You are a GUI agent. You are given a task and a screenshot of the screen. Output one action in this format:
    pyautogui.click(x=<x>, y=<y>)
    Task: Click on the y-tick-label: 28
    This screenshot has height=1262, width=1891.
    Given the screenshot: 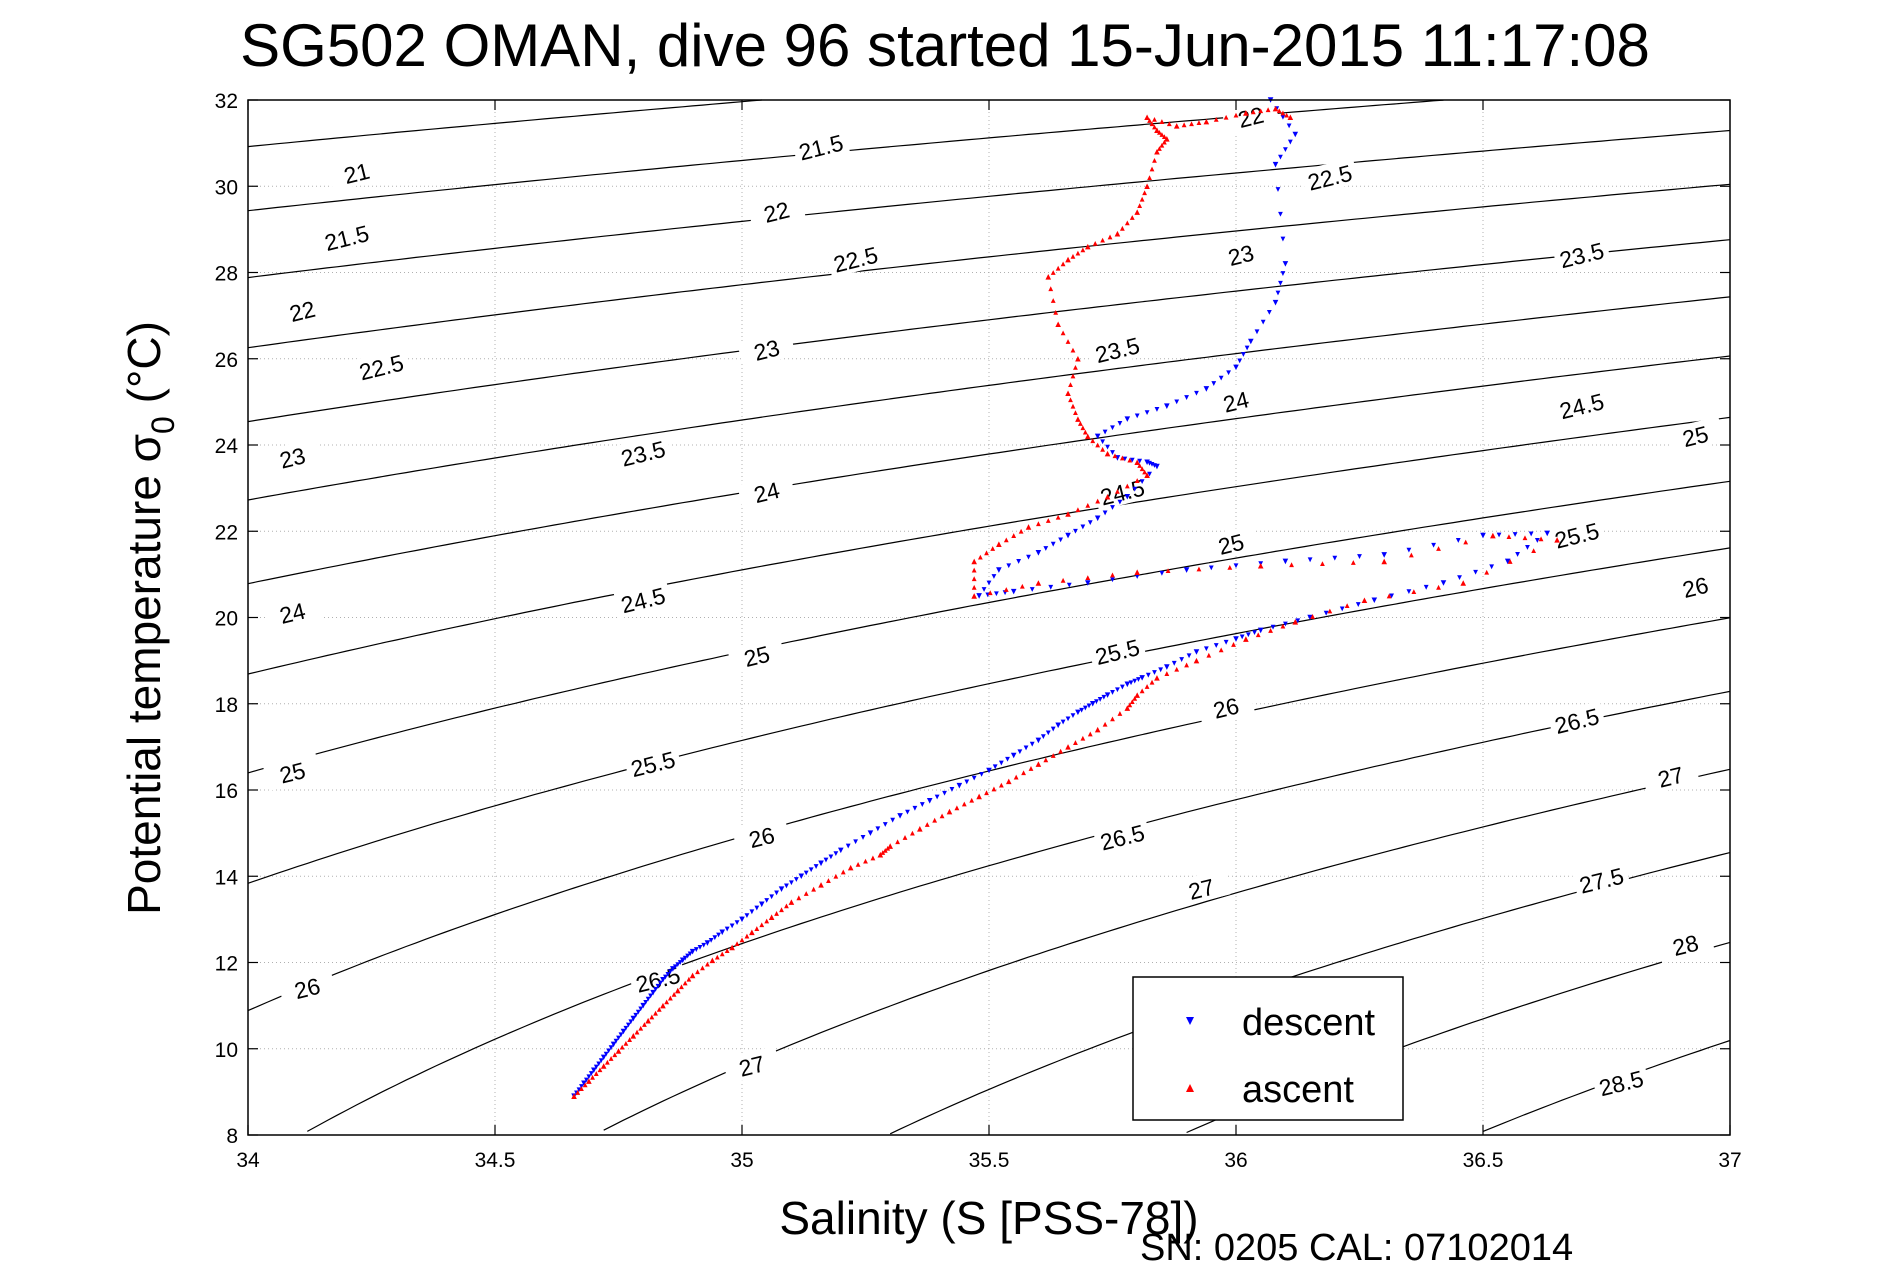 What is the action you would take?
    pyautogui.click(x=226, y=274)
    